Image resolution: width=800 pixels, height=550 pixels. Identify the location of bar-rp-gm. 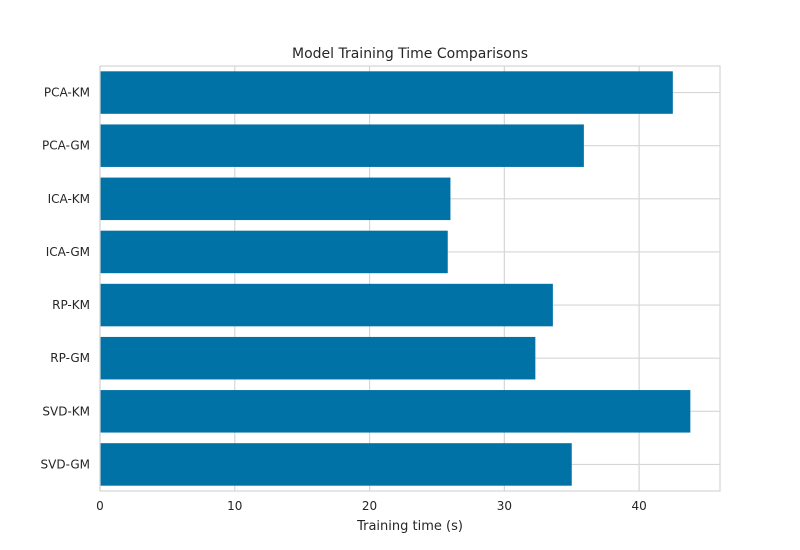
(318, 358).